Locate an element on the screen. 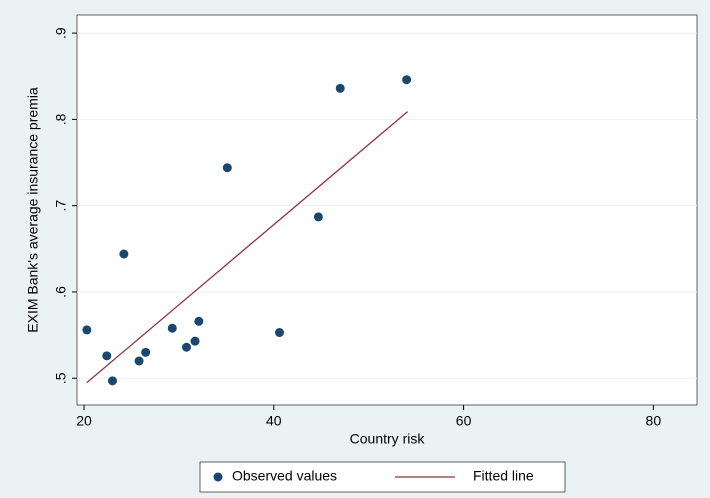 The height and width of the screenshot is (498, 710). x-tick-label: 20 is located at coordinates (84, 421).